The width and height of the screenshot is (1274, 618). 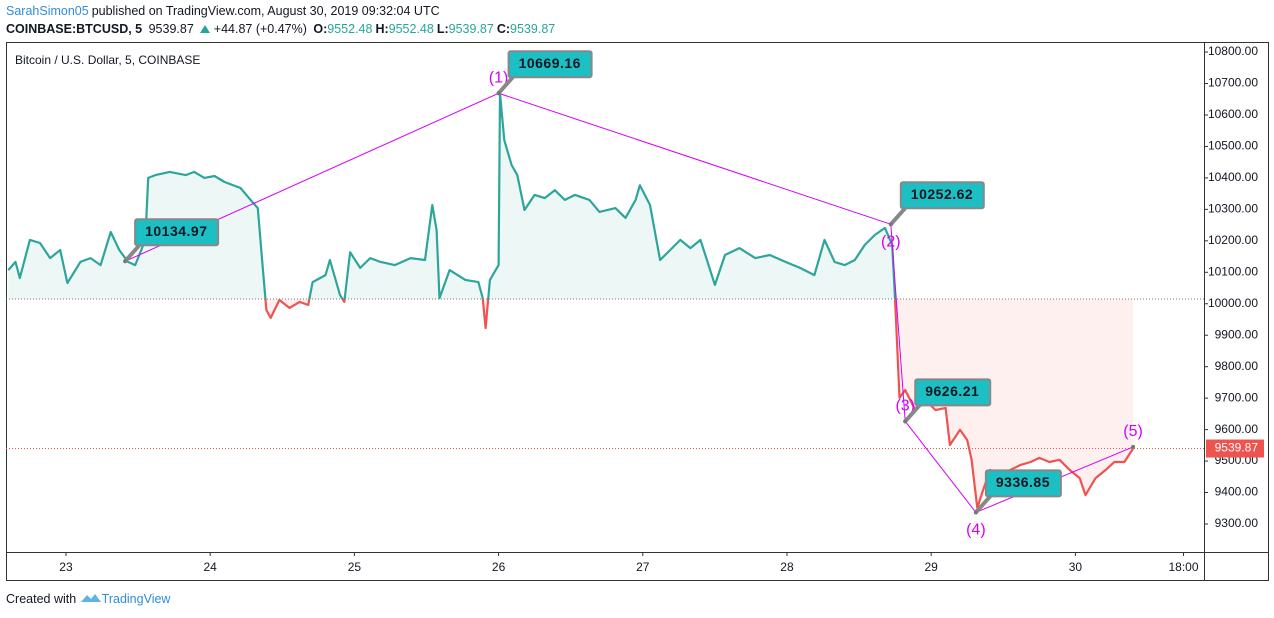 What do you see at coordinates (1237, 523) in the screenshot?
I see `y-tick-label: 9300.00` at bounding box center [1237, 523].